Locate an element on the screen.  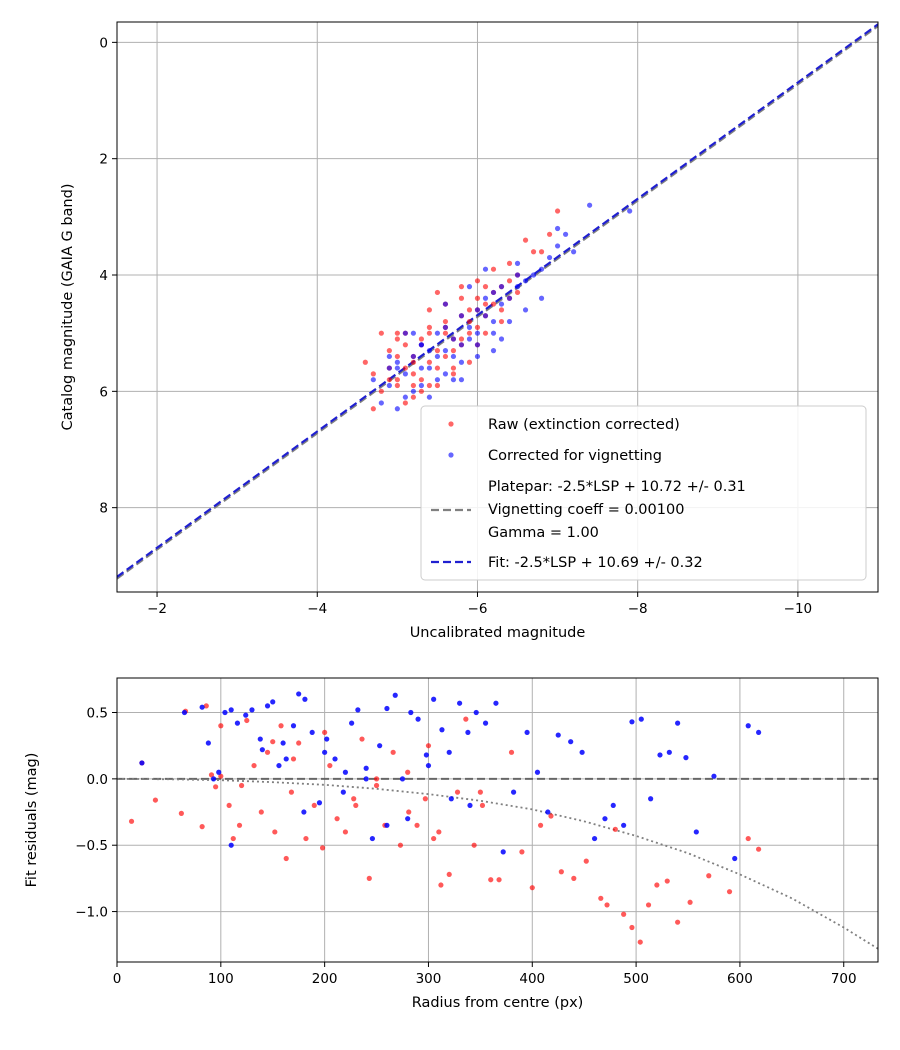
top-points is located at coordinates (497, 307).